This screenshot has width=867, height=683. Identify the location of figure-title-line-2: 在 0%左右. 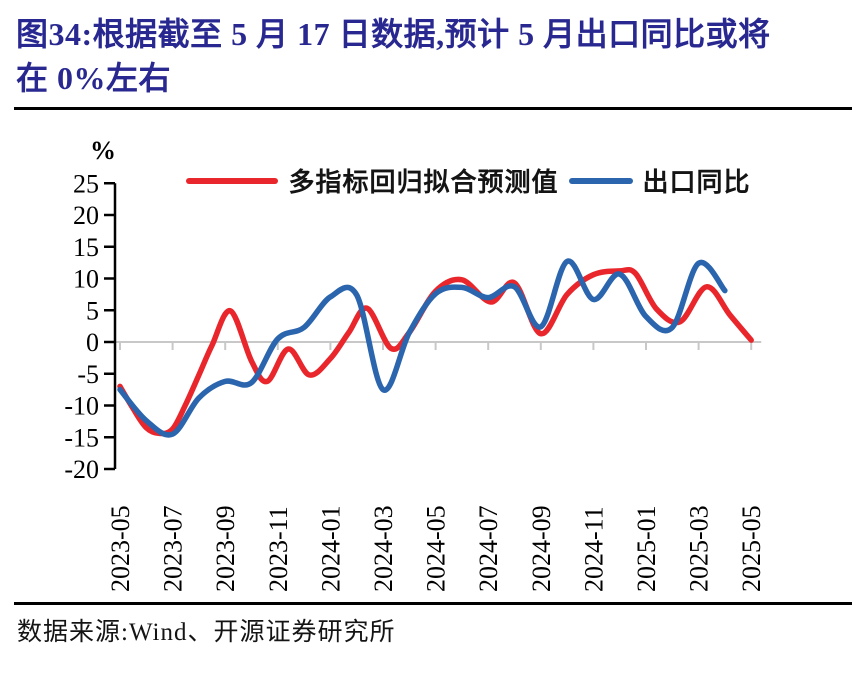
(94, 78).